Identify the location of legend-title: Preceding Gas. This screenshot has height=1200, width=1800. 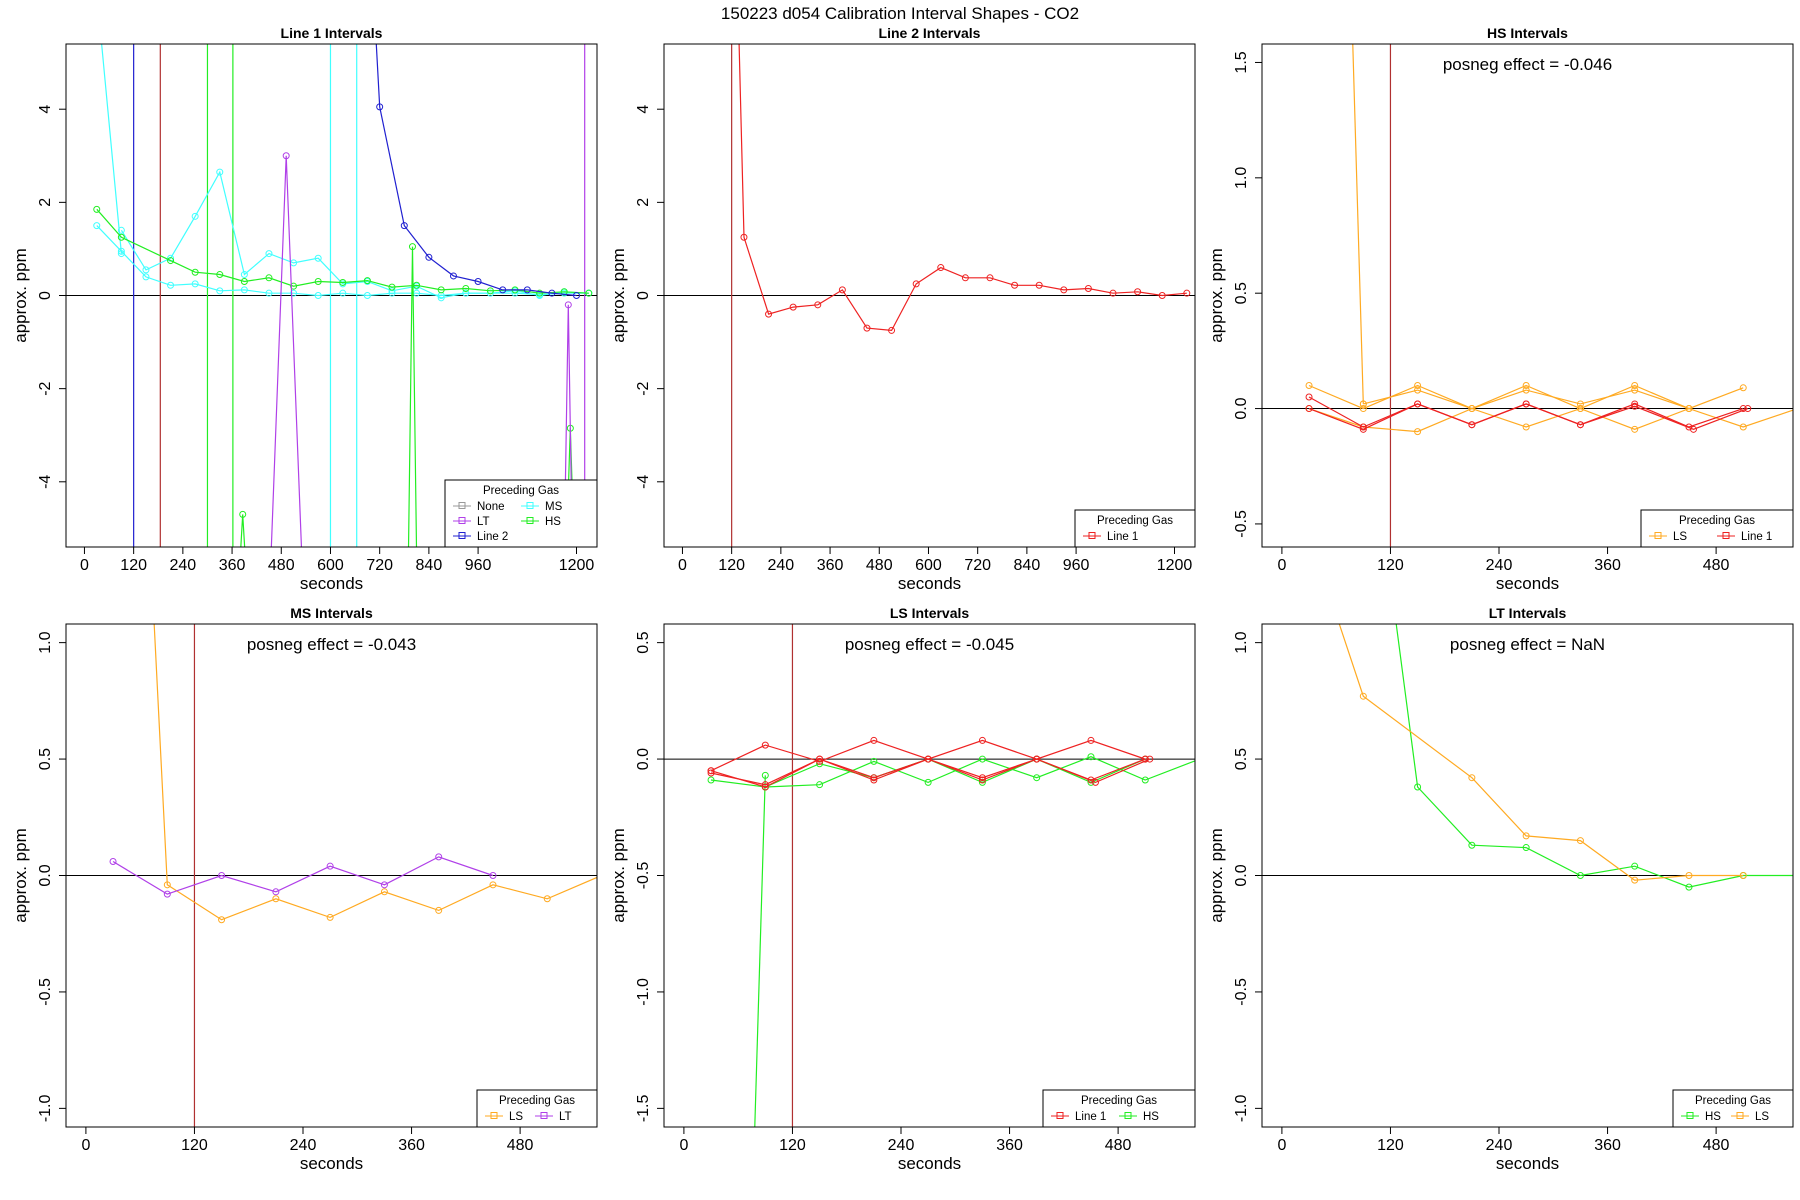
(1119, 1101).